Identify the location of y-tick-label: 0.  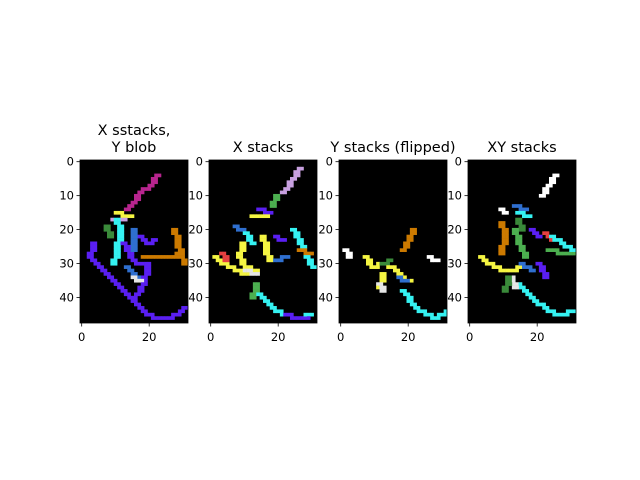
(70, 162).